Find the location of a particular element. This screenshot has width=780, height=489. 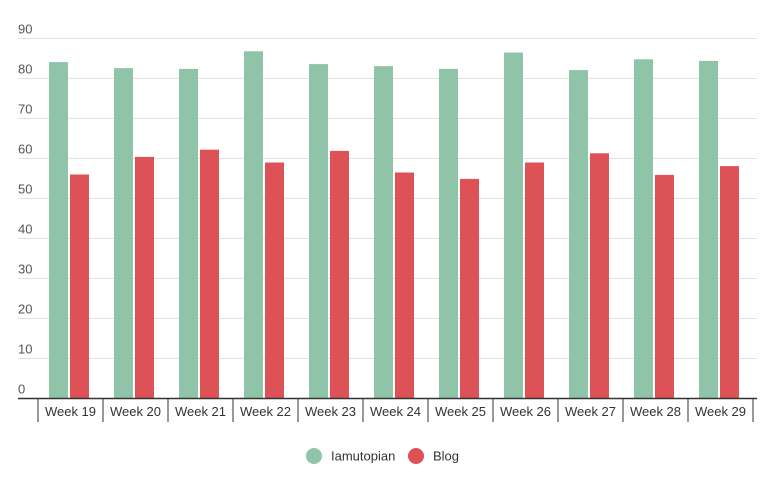

y-tick-label: 80 is located at coordinates (25, 69).